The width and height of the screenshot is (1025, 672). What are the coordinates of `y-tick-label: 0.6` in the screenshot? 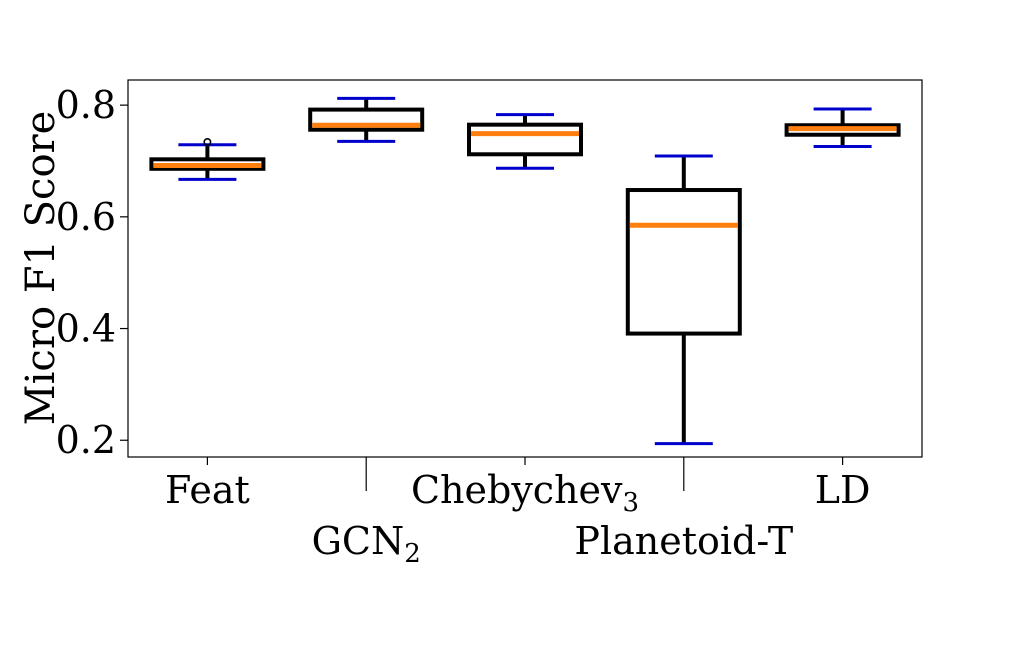 It's located at (86, 217).